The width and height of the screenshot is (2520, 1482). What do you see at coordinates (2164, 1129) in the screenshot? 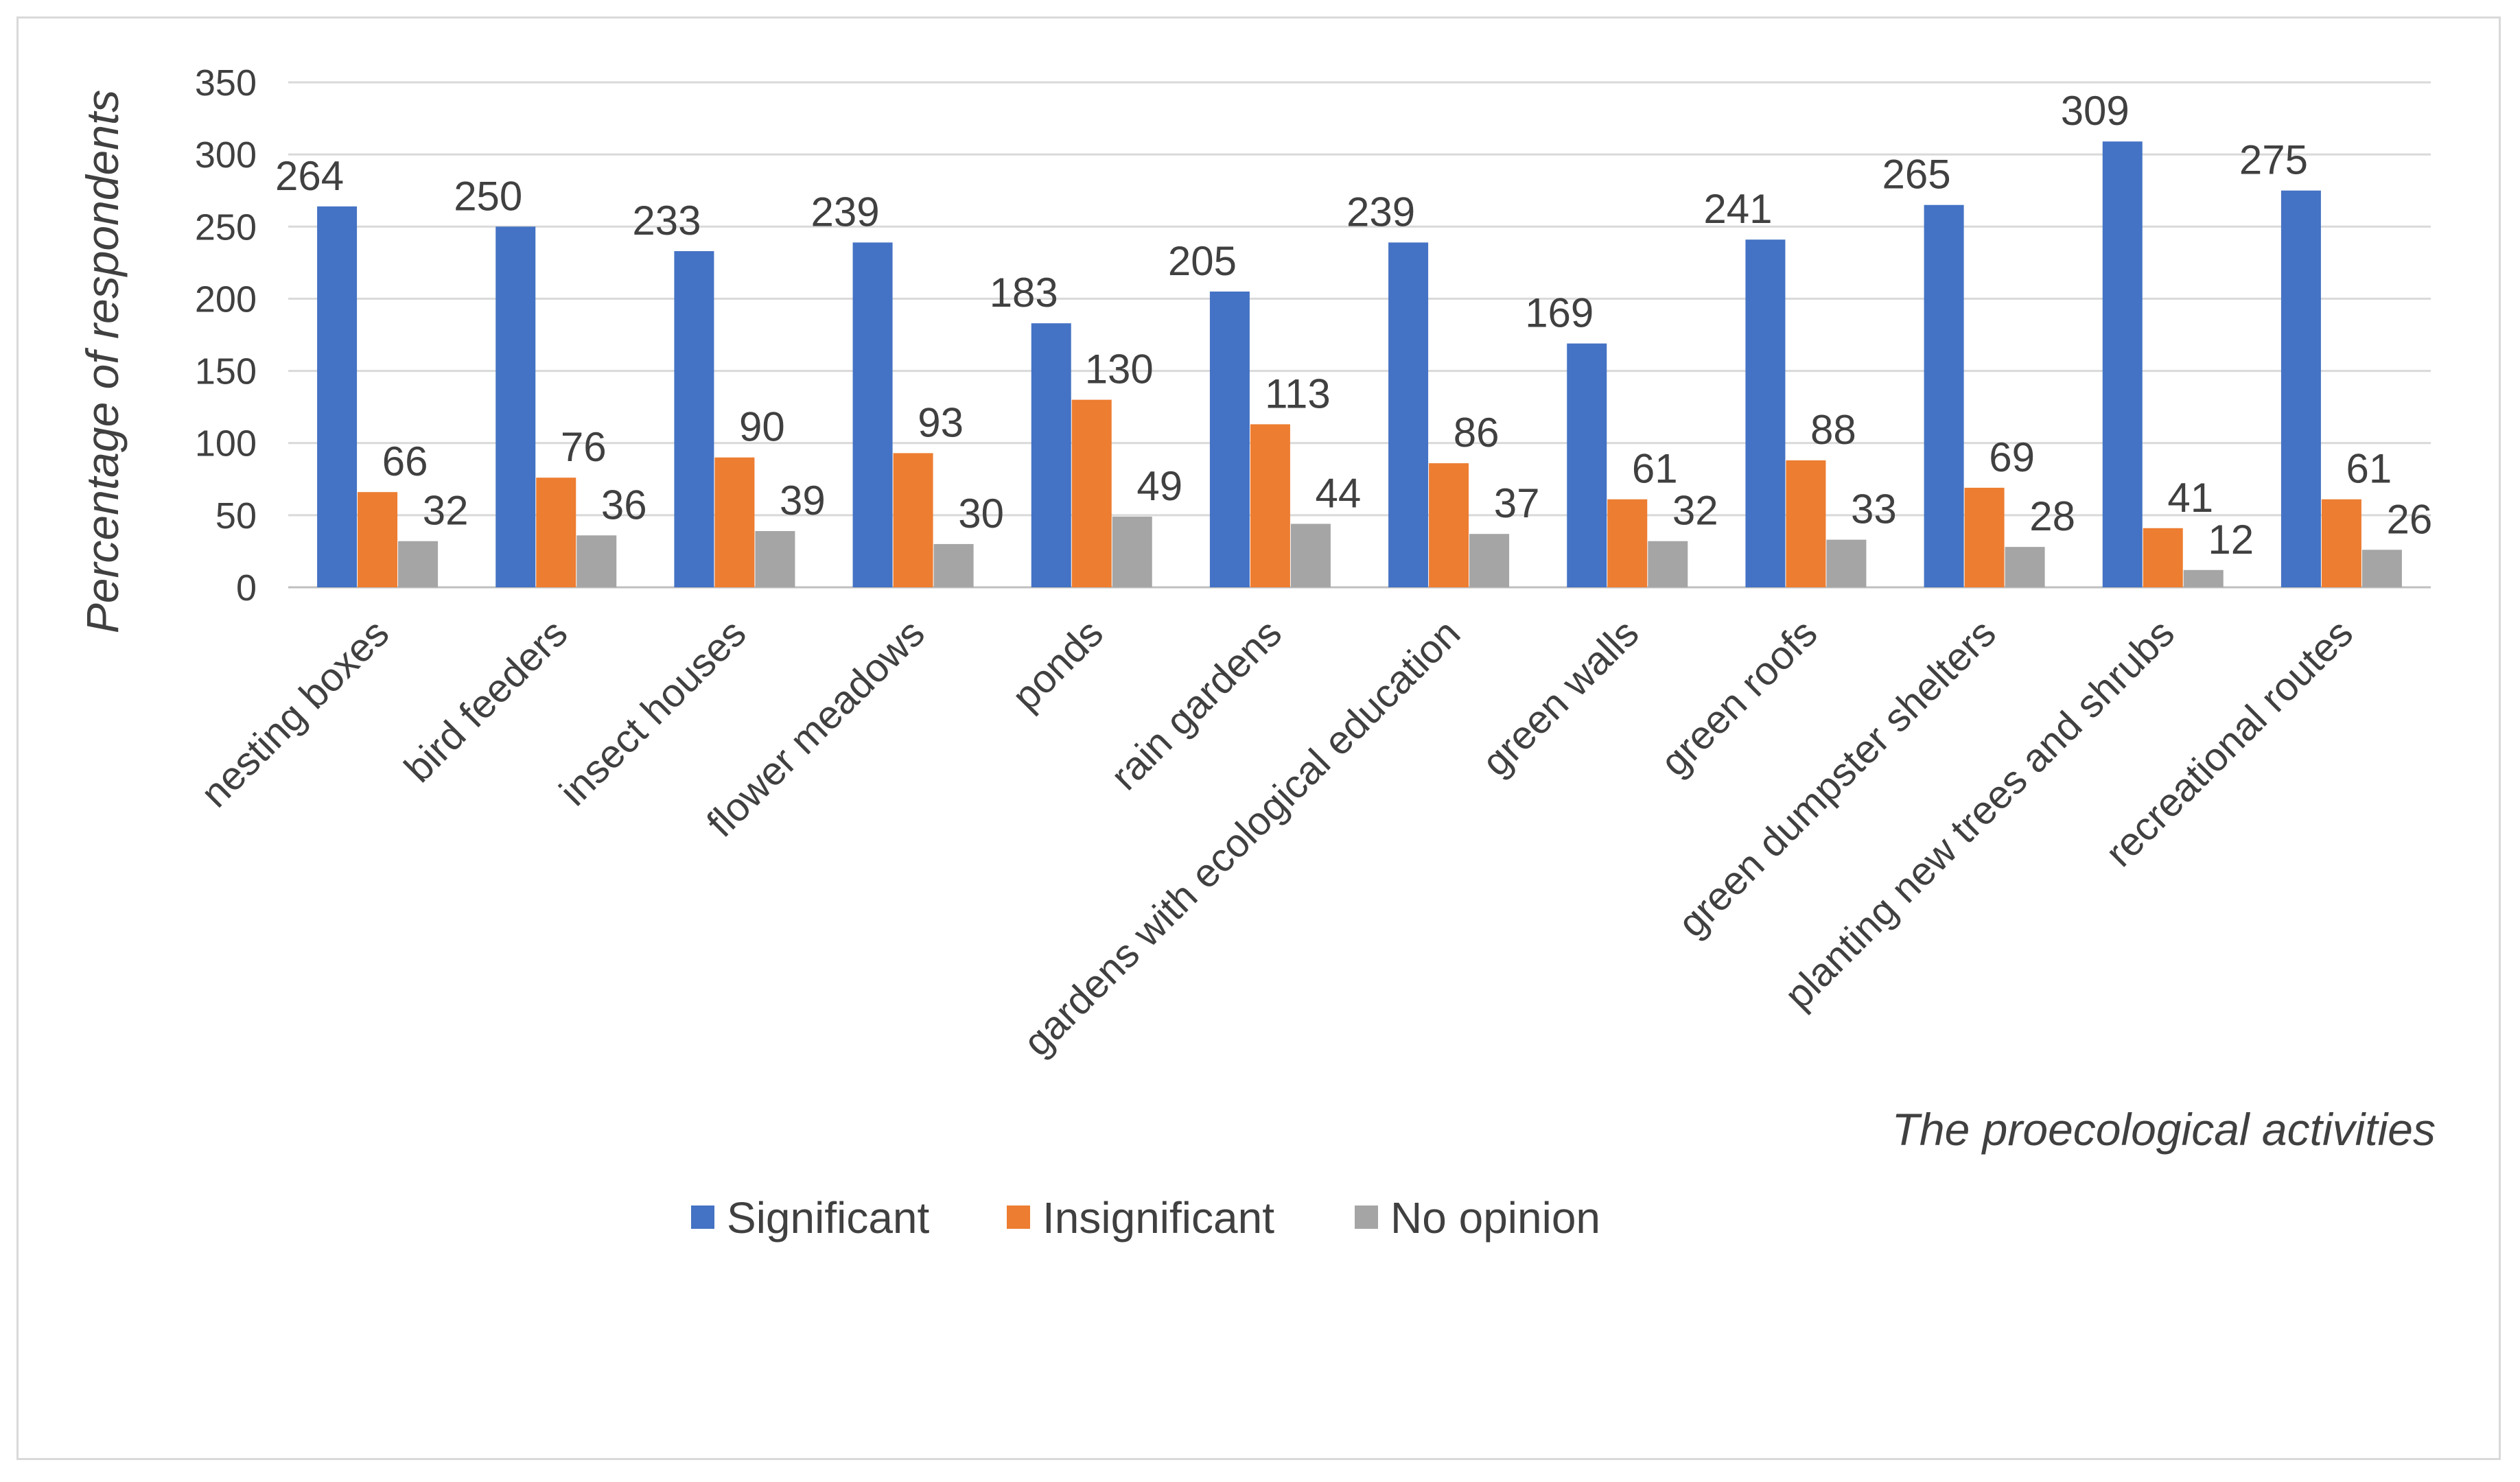
I see `x-axis-title: The proecological activities` at bounding box center [2164, 1129].